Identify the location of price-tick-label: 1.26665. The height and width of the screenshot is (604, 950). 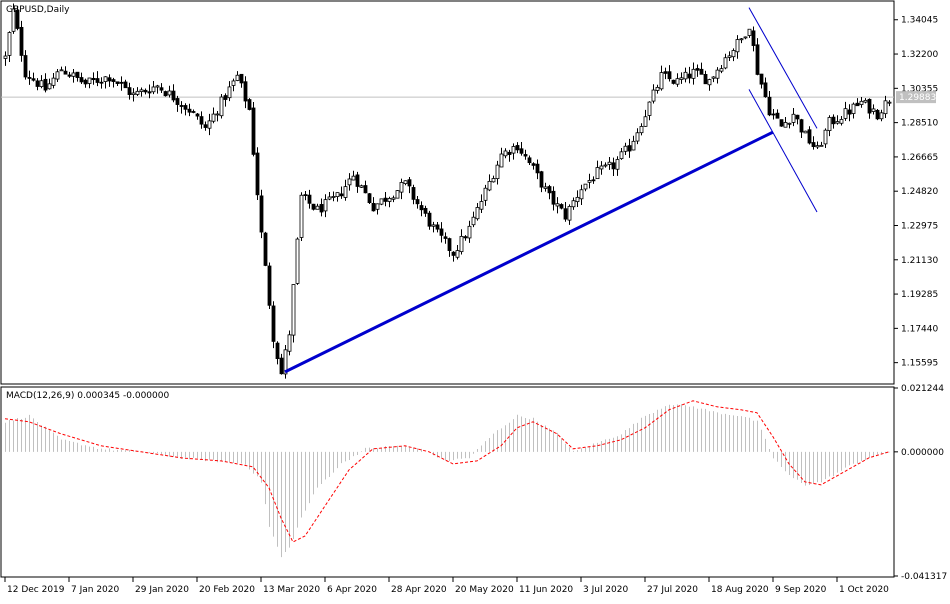
(919, 158).